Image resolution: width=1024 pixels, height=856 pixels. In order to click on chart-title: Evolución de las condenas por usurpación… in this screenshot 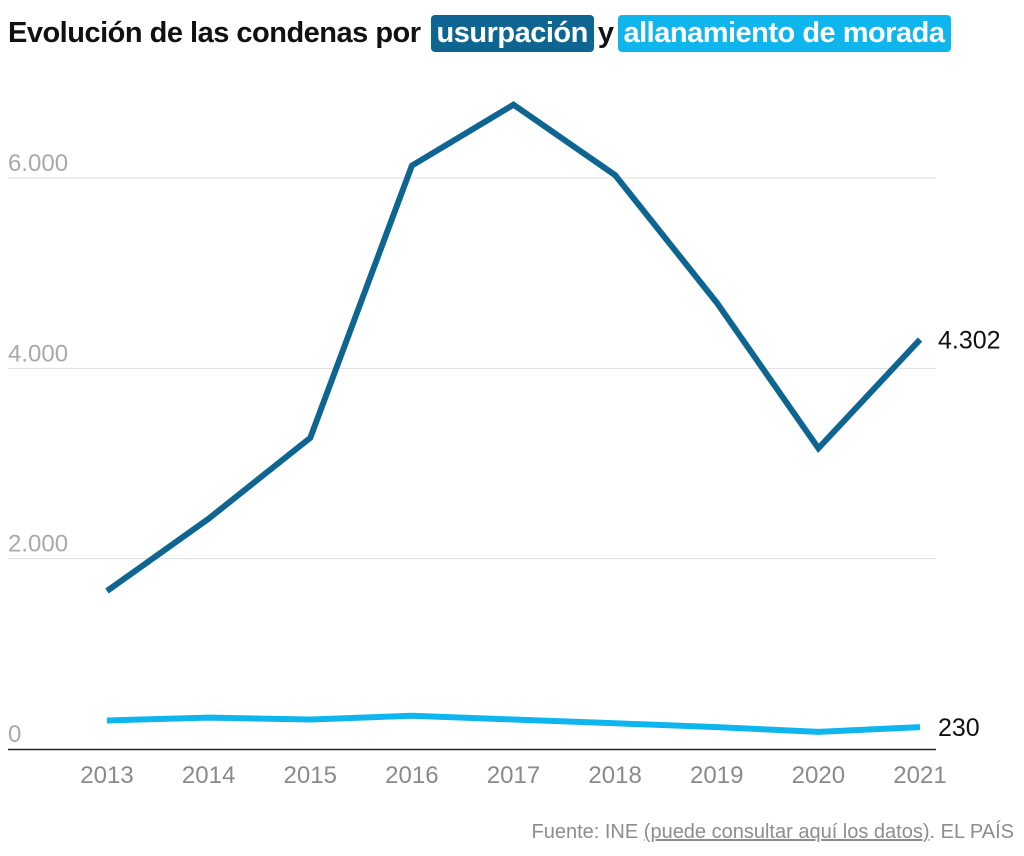, I will do `click(481, 33)`.